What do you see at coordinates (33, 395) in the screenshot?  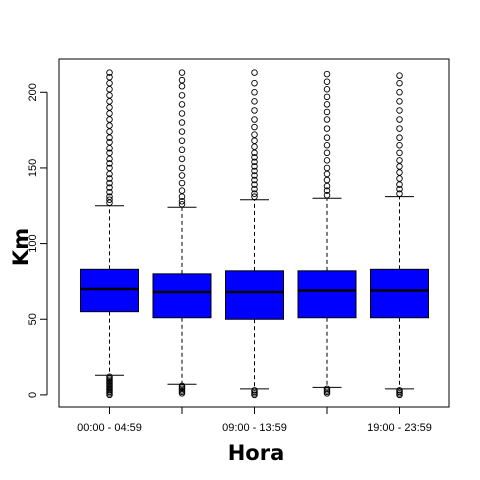 I see `y-tick-label: 0` at bounding box center [33, 395].